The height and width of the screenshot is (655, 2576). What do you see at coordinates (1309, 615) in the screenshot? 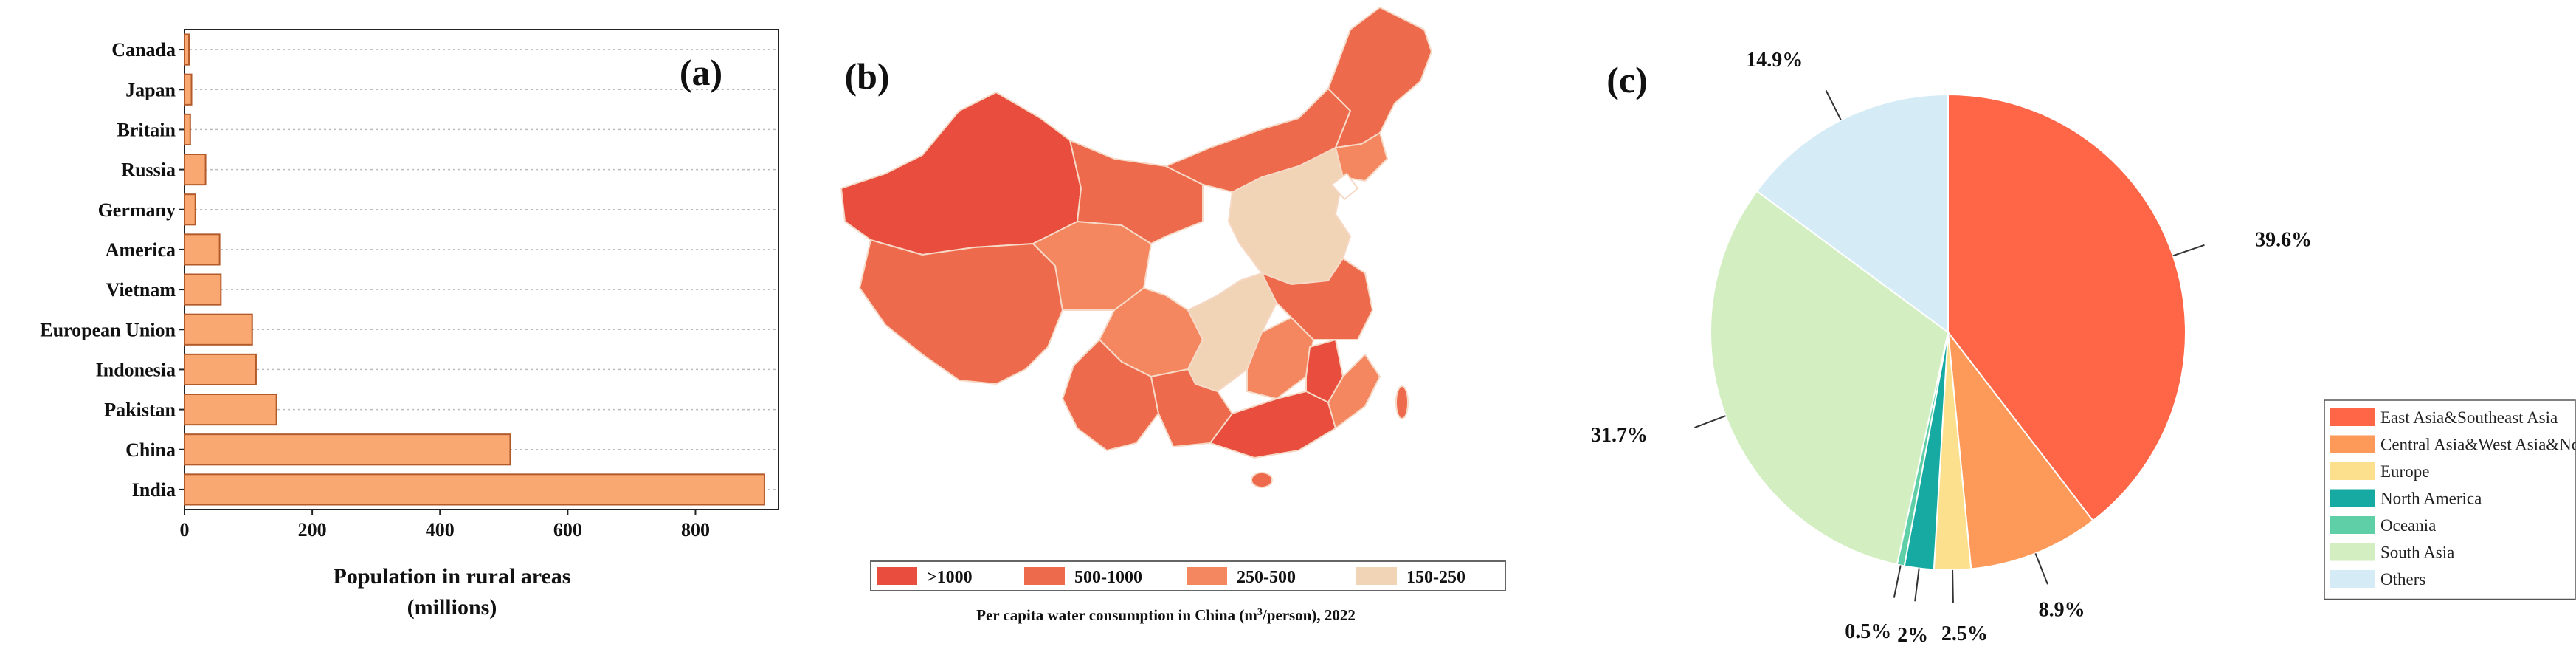
I see `map-caption-text-end: /person), 2022` at bounding box center [1309, 615].